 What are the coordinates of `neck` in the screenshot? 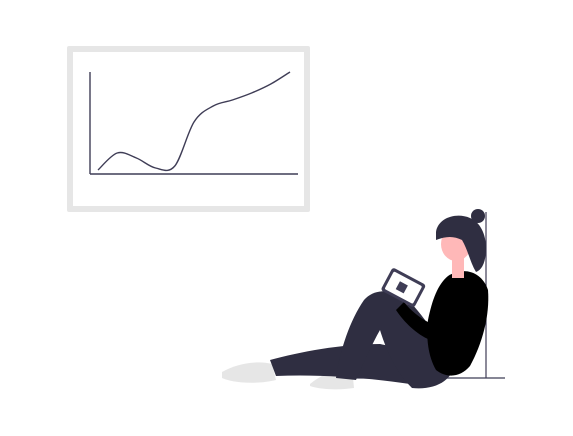 It's located at (458, 268).